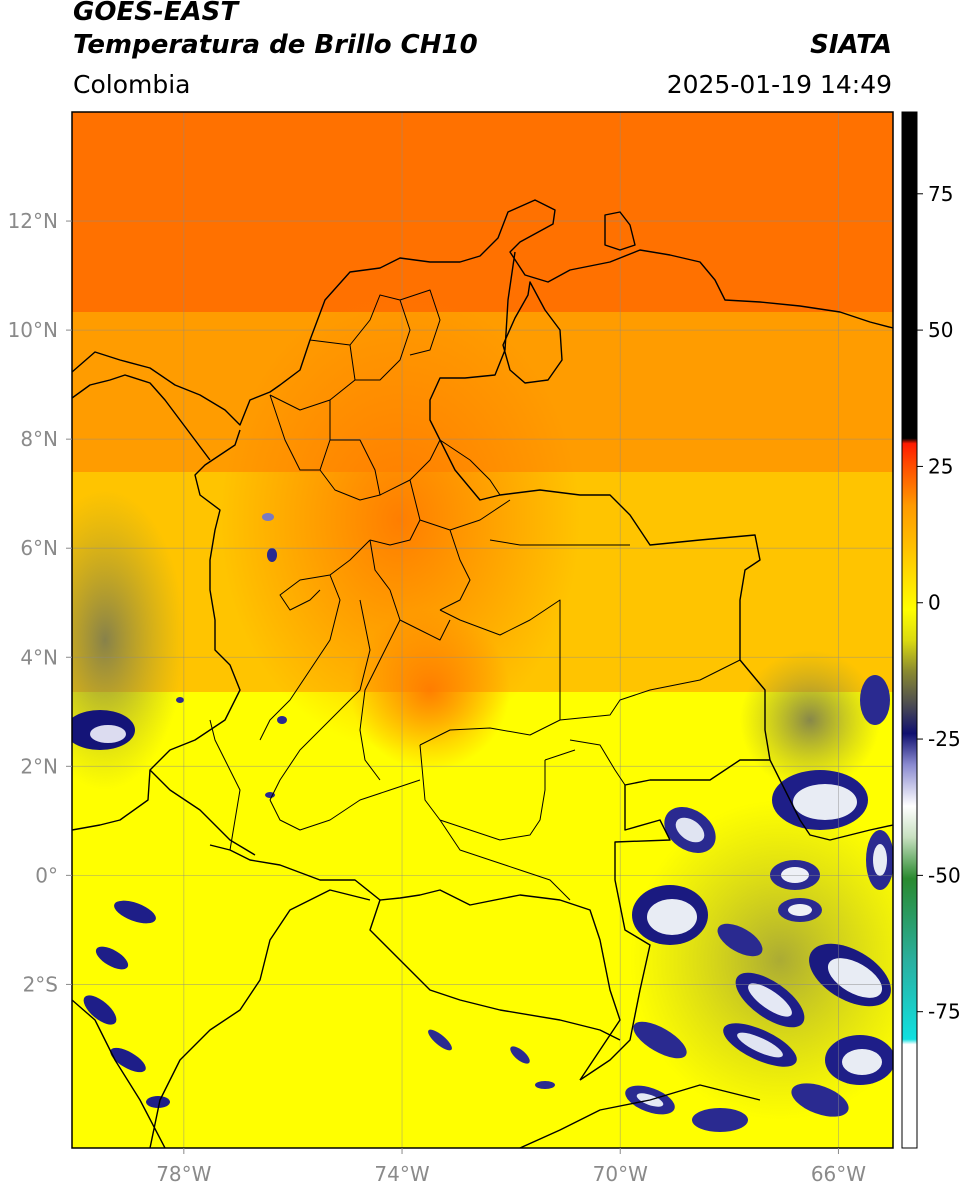  Describe the element at coordinates (944, 739) in the screenshot. I see `colorbar-tick-label: -25` at that location.